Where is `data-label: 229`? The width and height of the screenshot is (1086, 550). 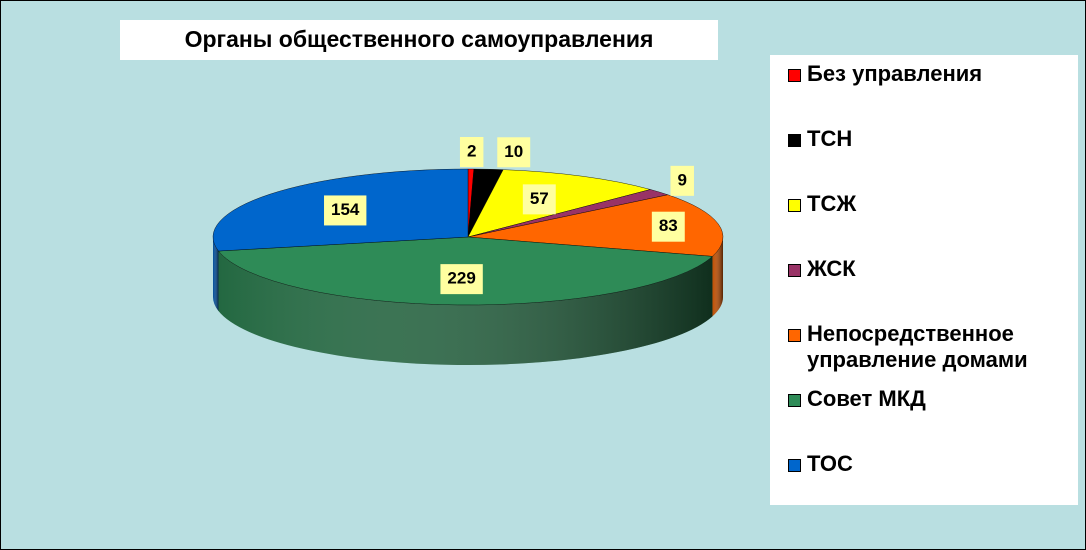
data-label: 229 is located at coordinates (461, 278).